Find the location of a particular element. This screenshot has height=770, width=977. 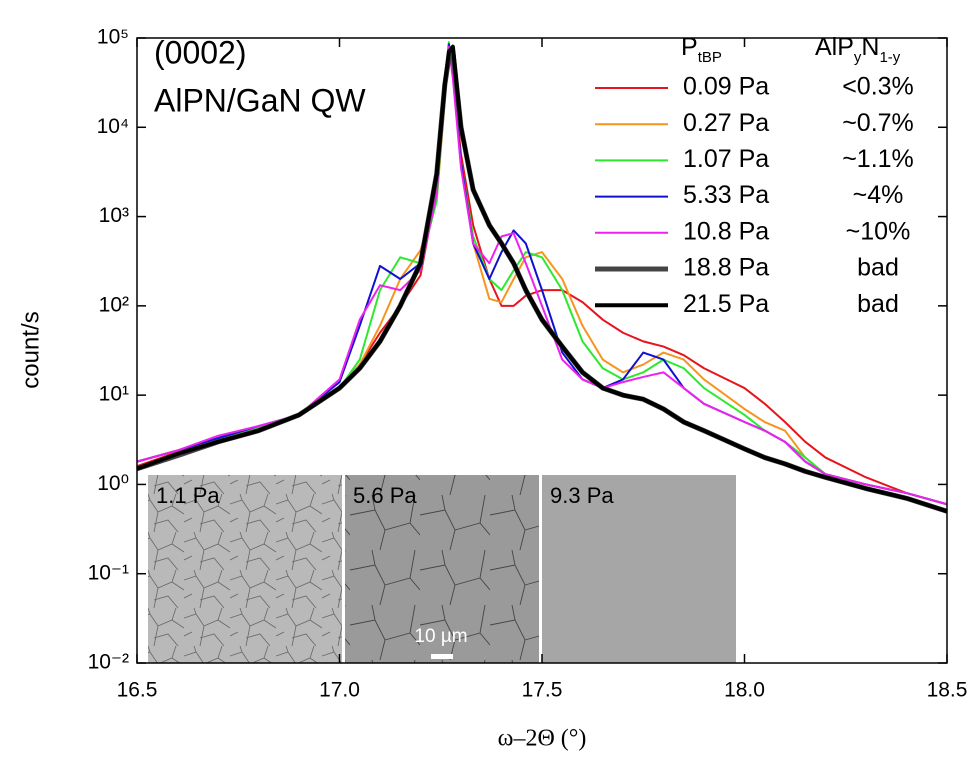

x-tick-label: 16.5 is located at coordinates (137, 690).